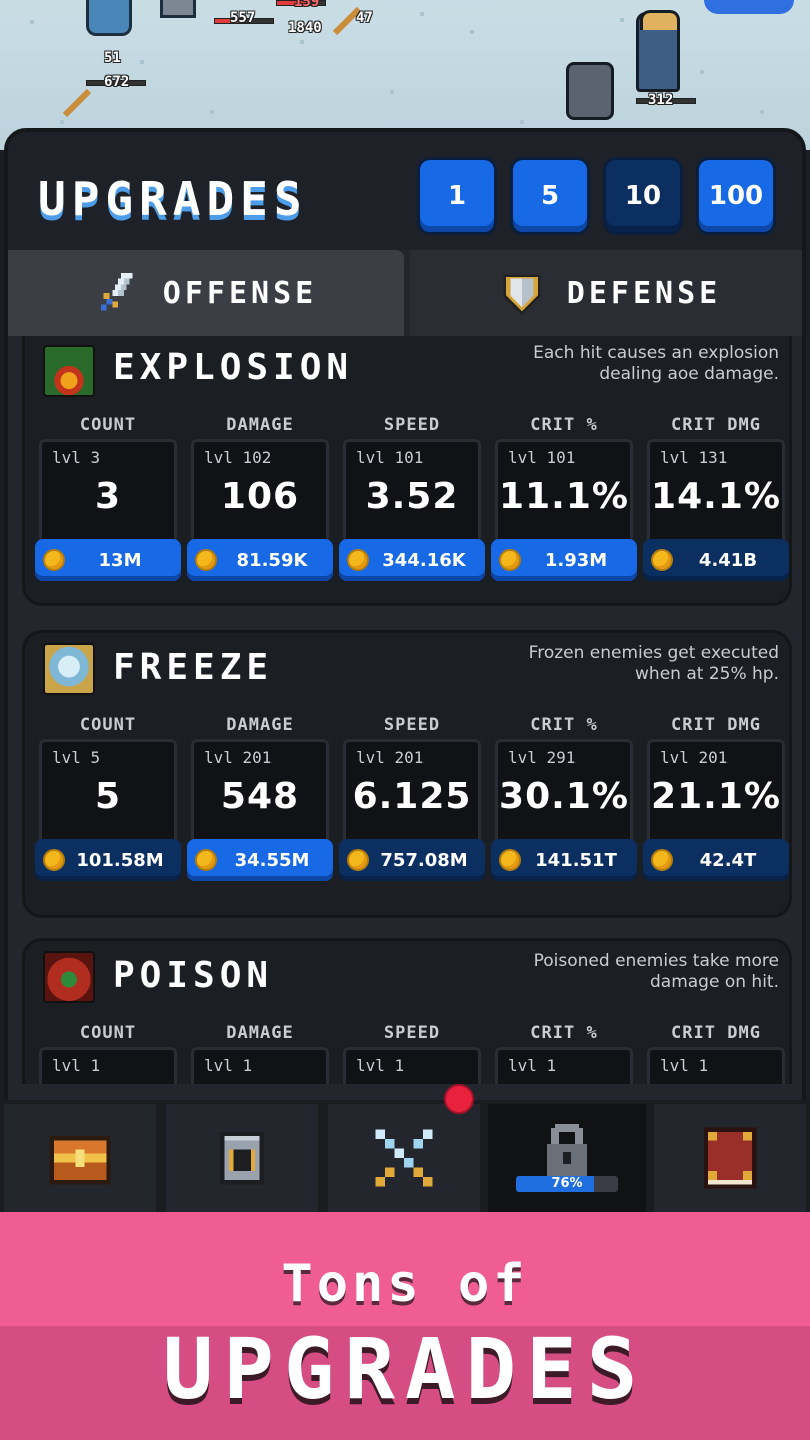  Describe the element at coordinates (69, 669) in the screenshot. I see `freeze-icon` at that location.